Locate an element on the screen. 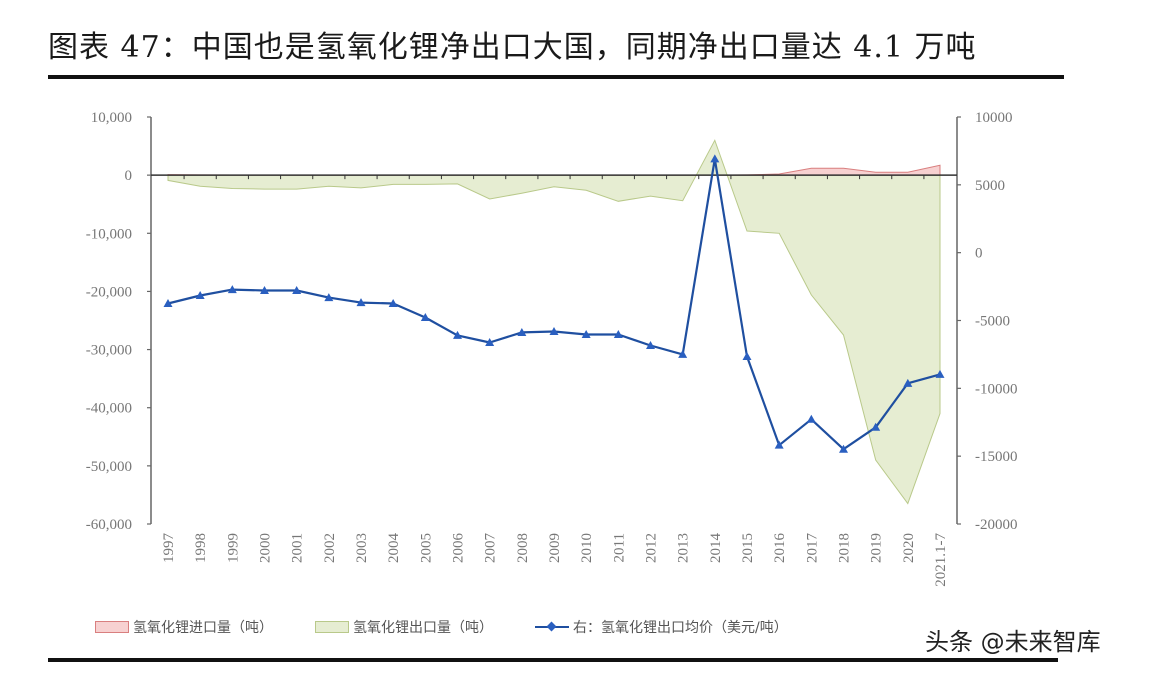 Image resolution: width=1156 pixels, height=674 pixels. legend-item-import: 氢氧化锂进口量（吨） is located at coordinates (184, 627).